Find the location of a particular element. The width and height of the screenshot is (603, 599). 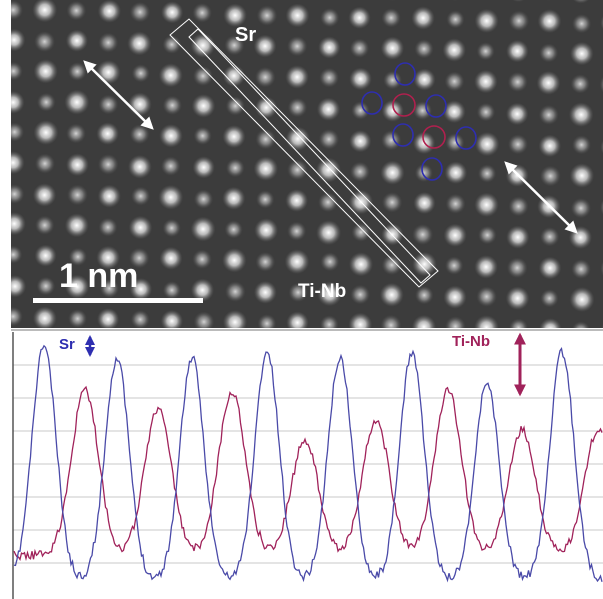

tinb-label: Ti-Nb is located at coordinates (322, 291).